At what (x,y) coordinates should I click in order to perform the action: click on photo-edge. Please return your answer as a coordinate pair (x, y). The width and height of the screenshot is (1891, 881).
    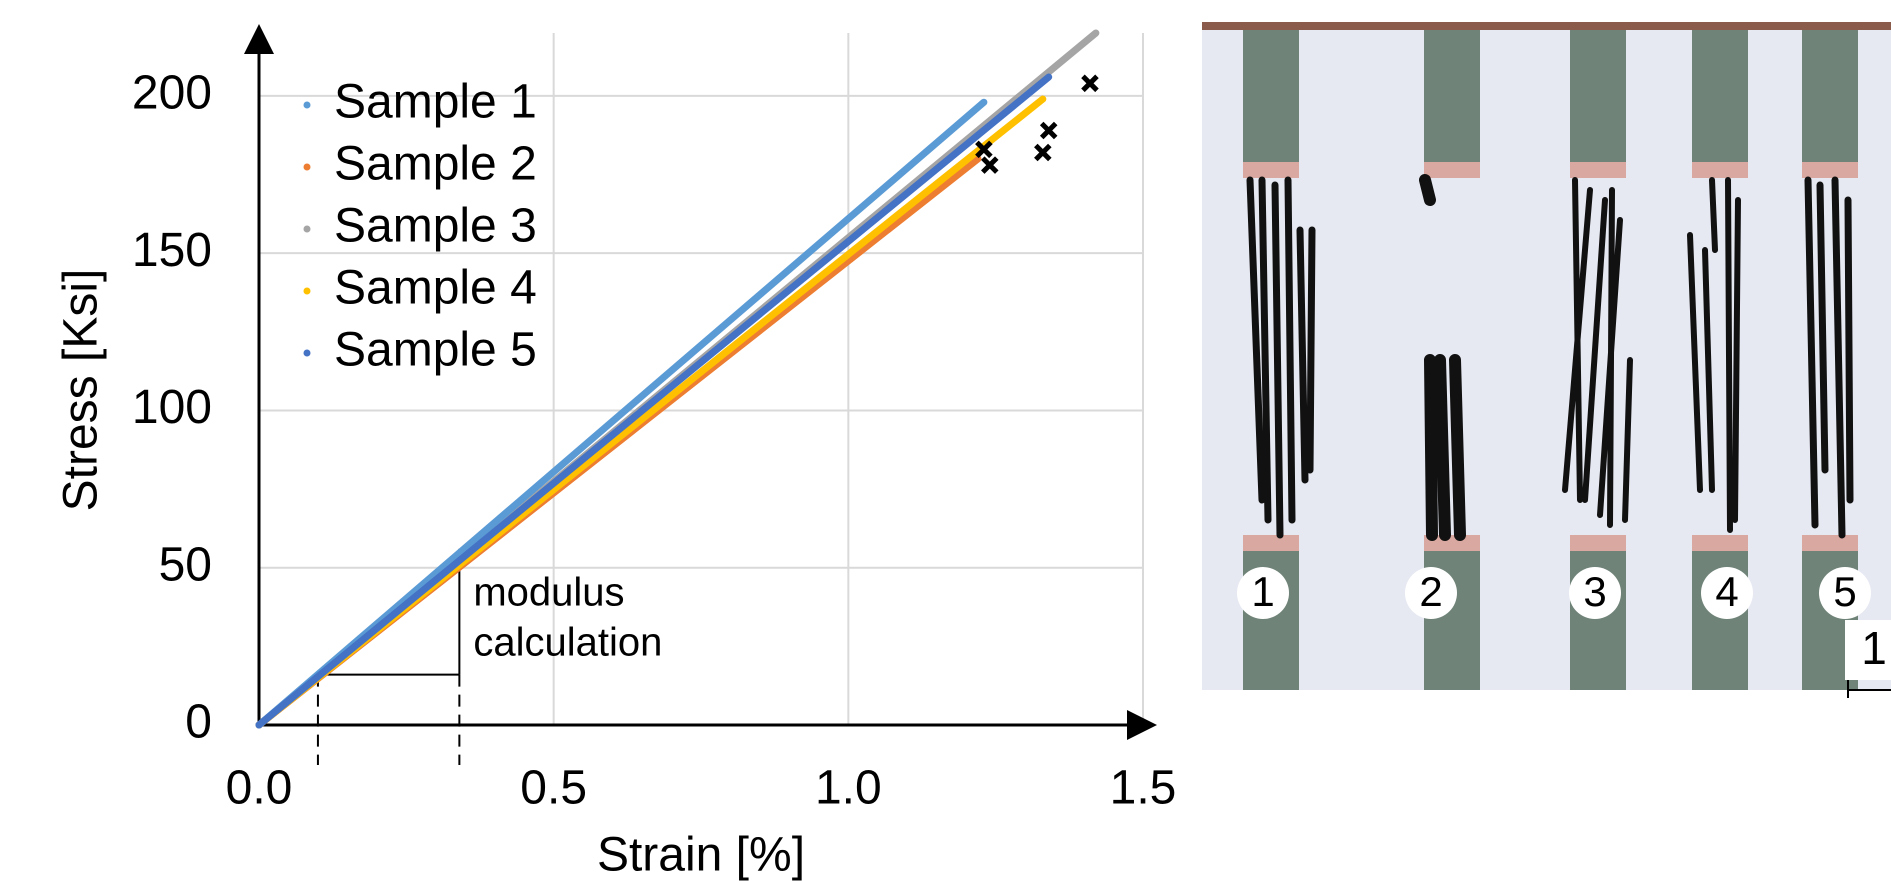
    Looking at the image, I should click on (1546, 26).